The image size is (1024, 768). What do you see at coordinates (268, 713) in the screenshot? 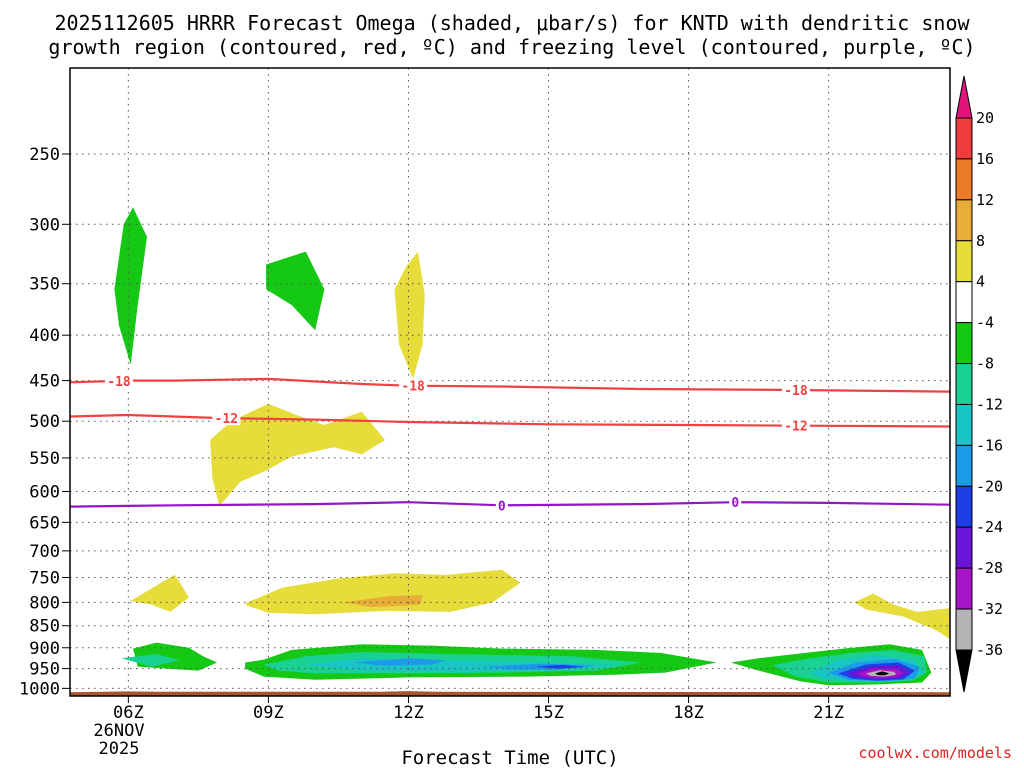
I see `xtick-label-09Z: 09Z` at bounding box center [268, 713].